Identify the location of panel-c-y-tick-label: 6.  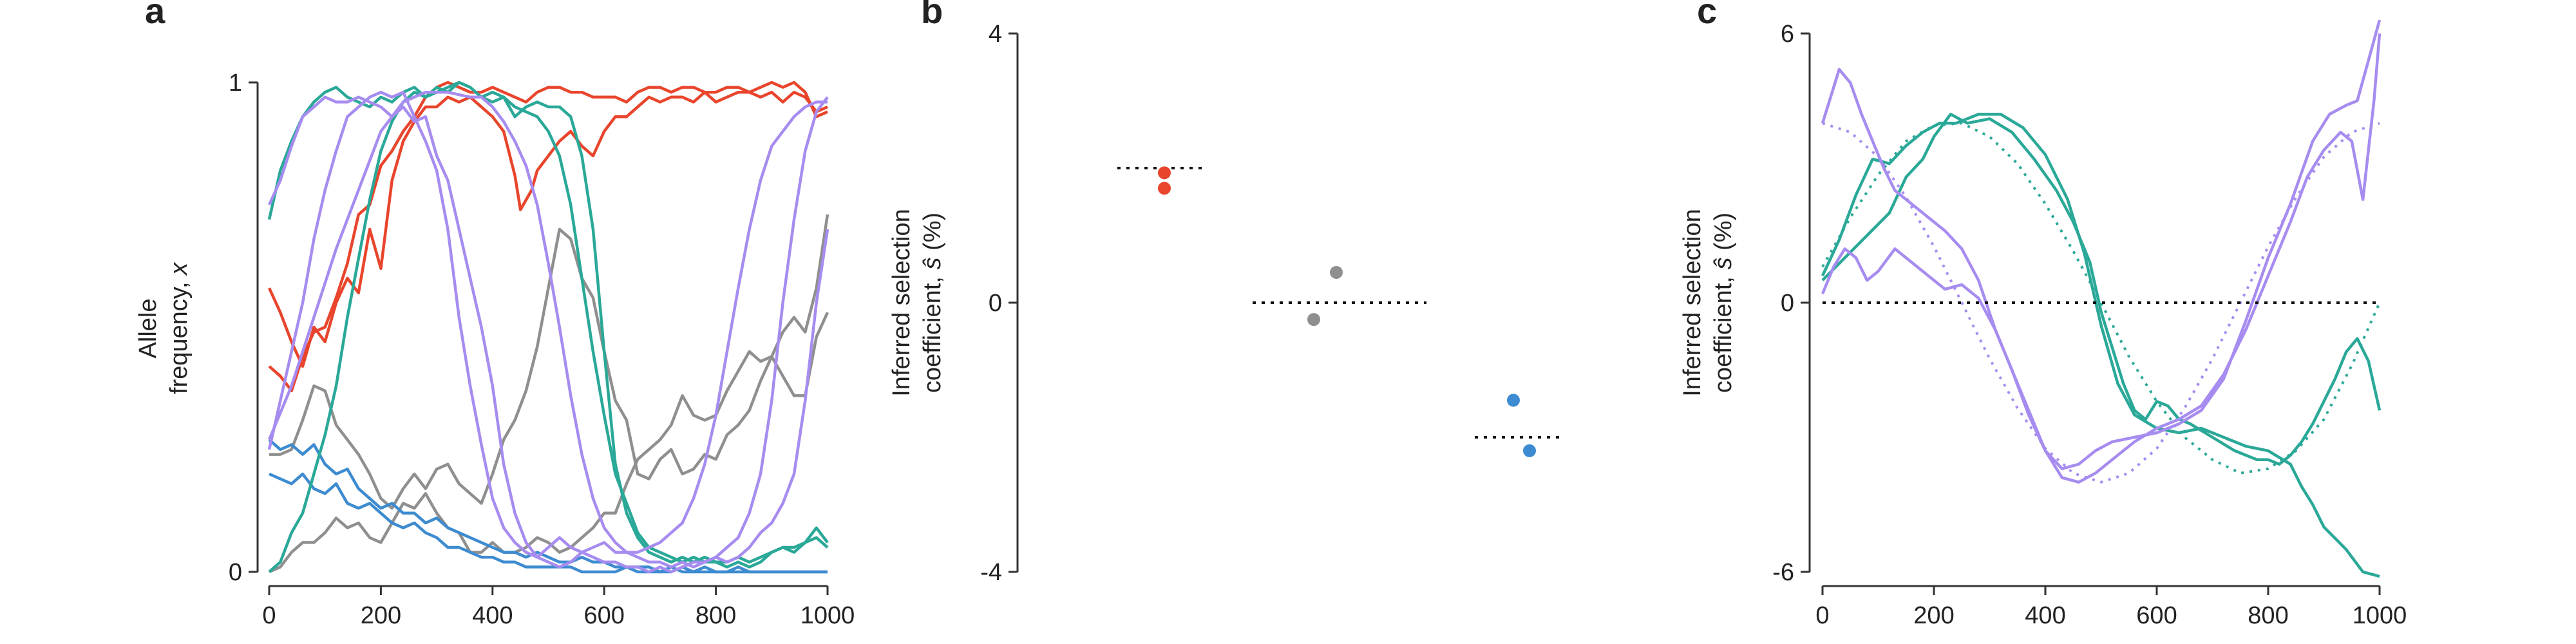
(1787, 34).